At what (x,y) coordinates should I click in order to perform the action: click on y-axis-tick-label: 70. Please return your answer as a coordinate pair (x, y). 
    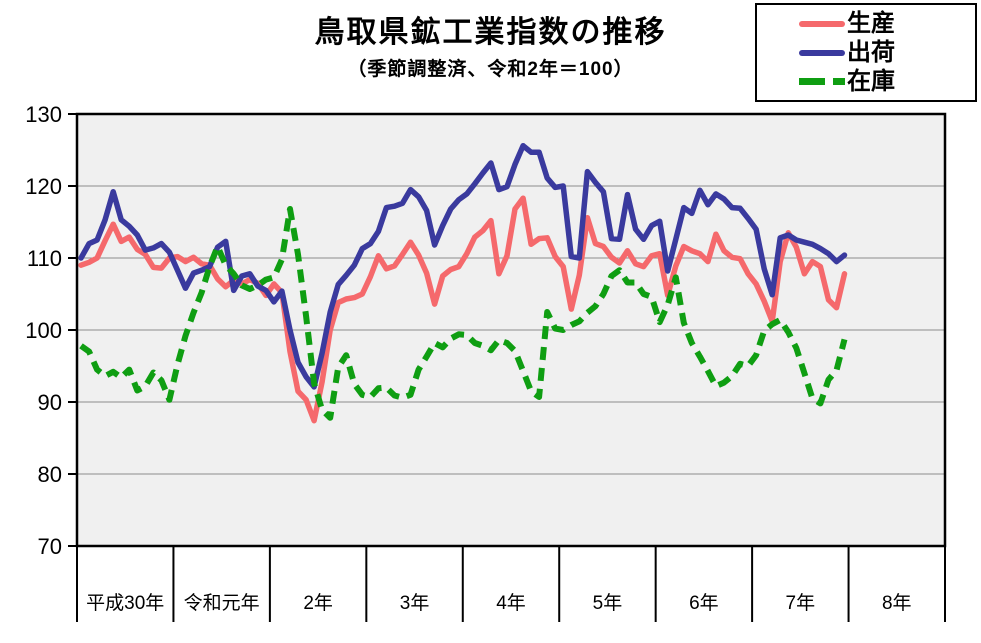
    Looking at the image, I should click on (50, 546).